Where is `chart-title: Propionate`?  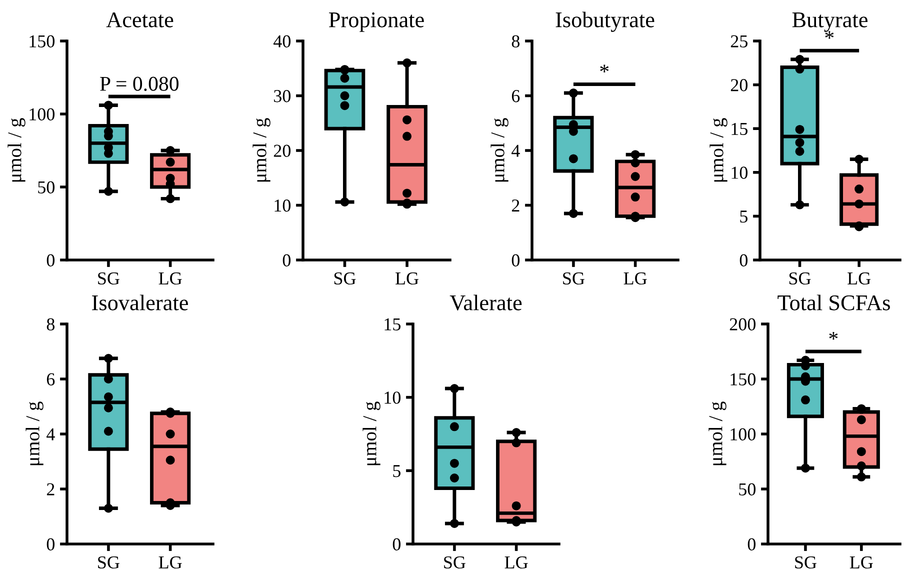
chart-title: Propionate is located at coordinates (376, 22).